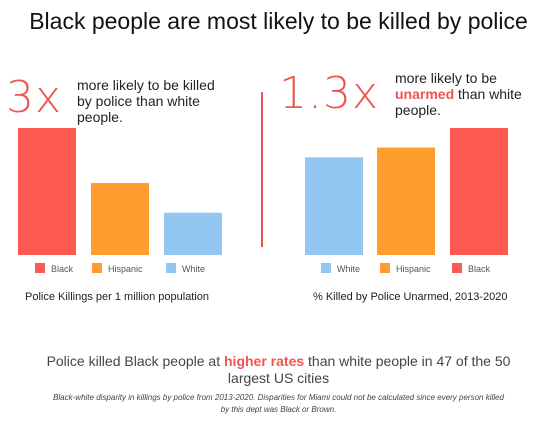  Describe the element at coordinates (146, 85) in the screenshot. I see `left-stat-line-1: more likely to be killed` at that location.